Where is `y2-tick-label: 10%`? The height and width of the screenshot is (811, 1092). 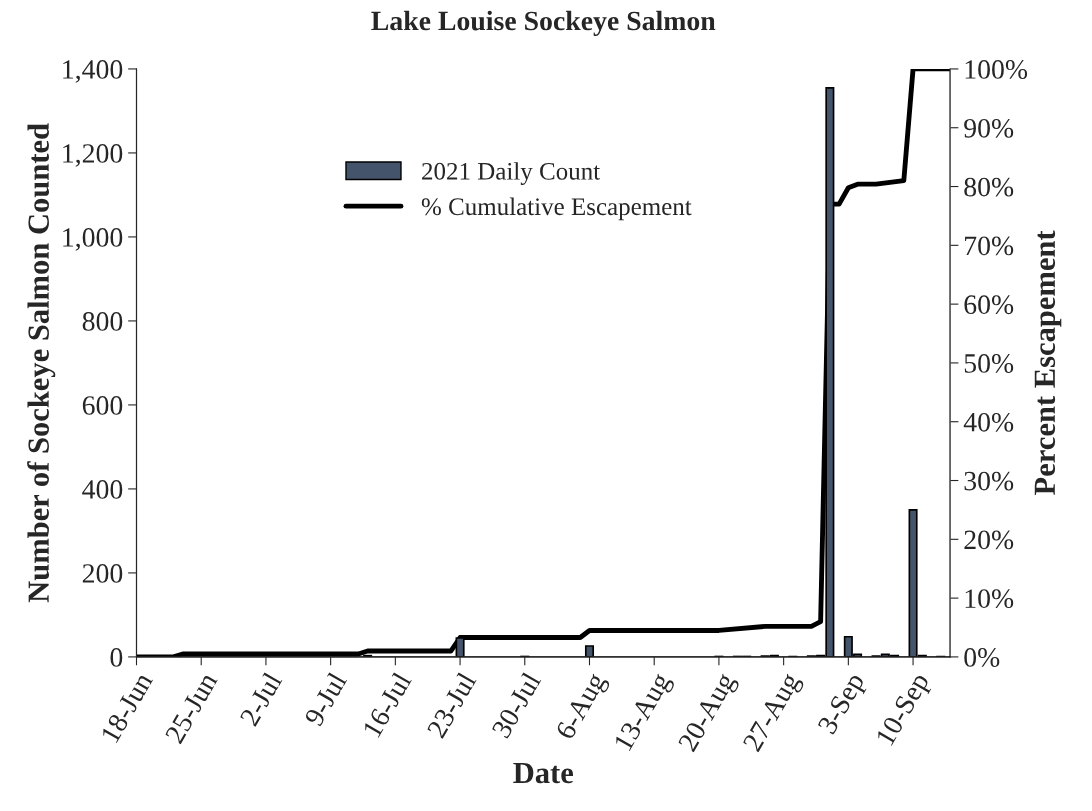
y2-tick-label: 10% is located at coordinates (989, 599).